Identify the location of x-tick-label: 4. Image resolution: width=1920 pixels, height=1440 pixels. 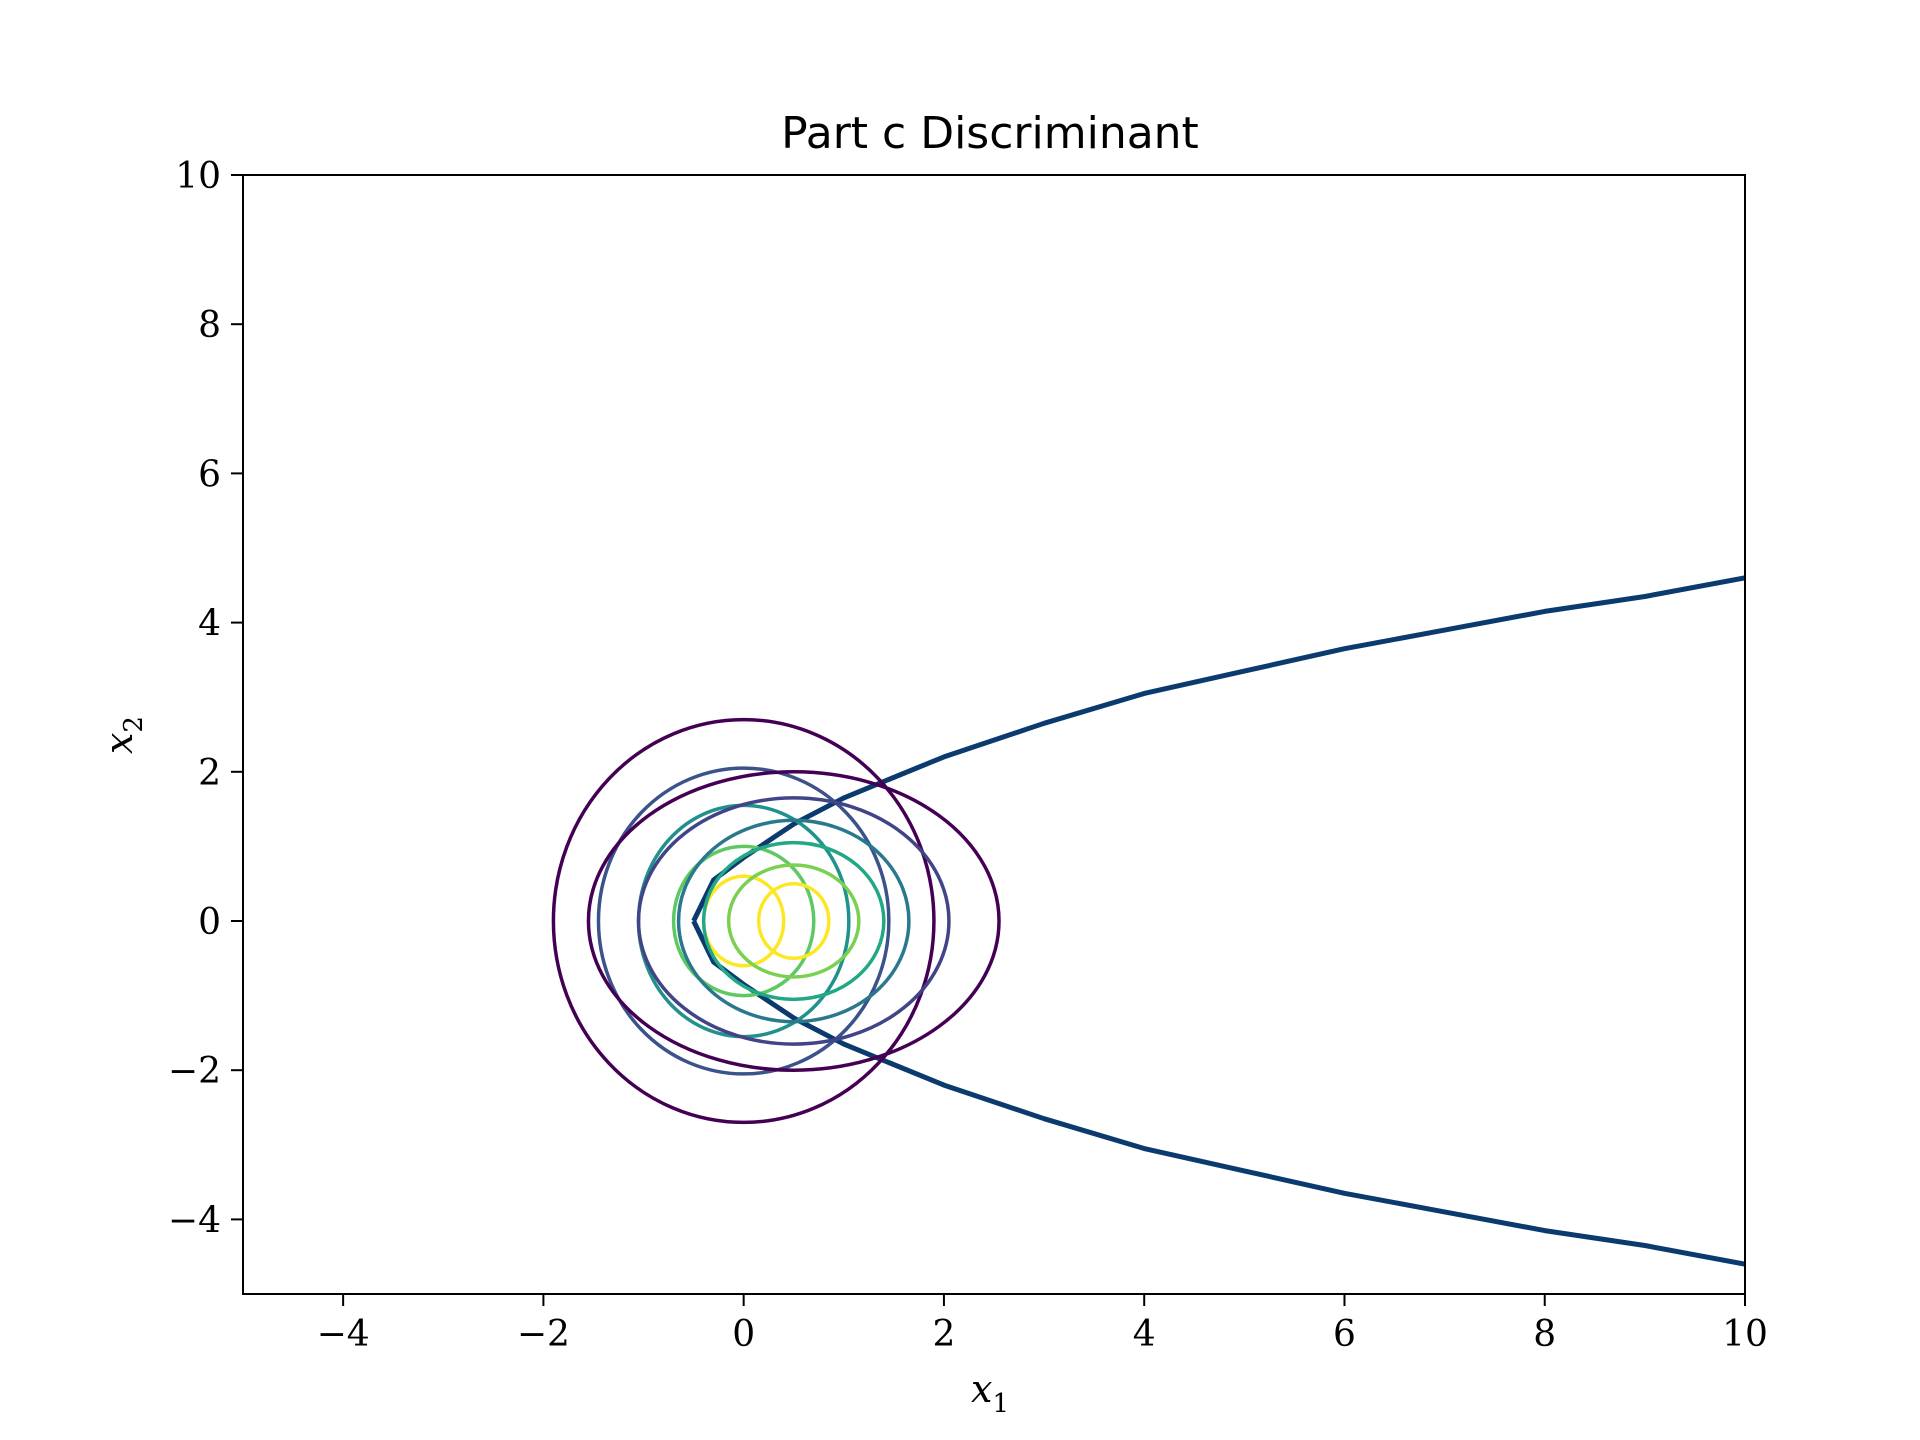
(1144, 1334).